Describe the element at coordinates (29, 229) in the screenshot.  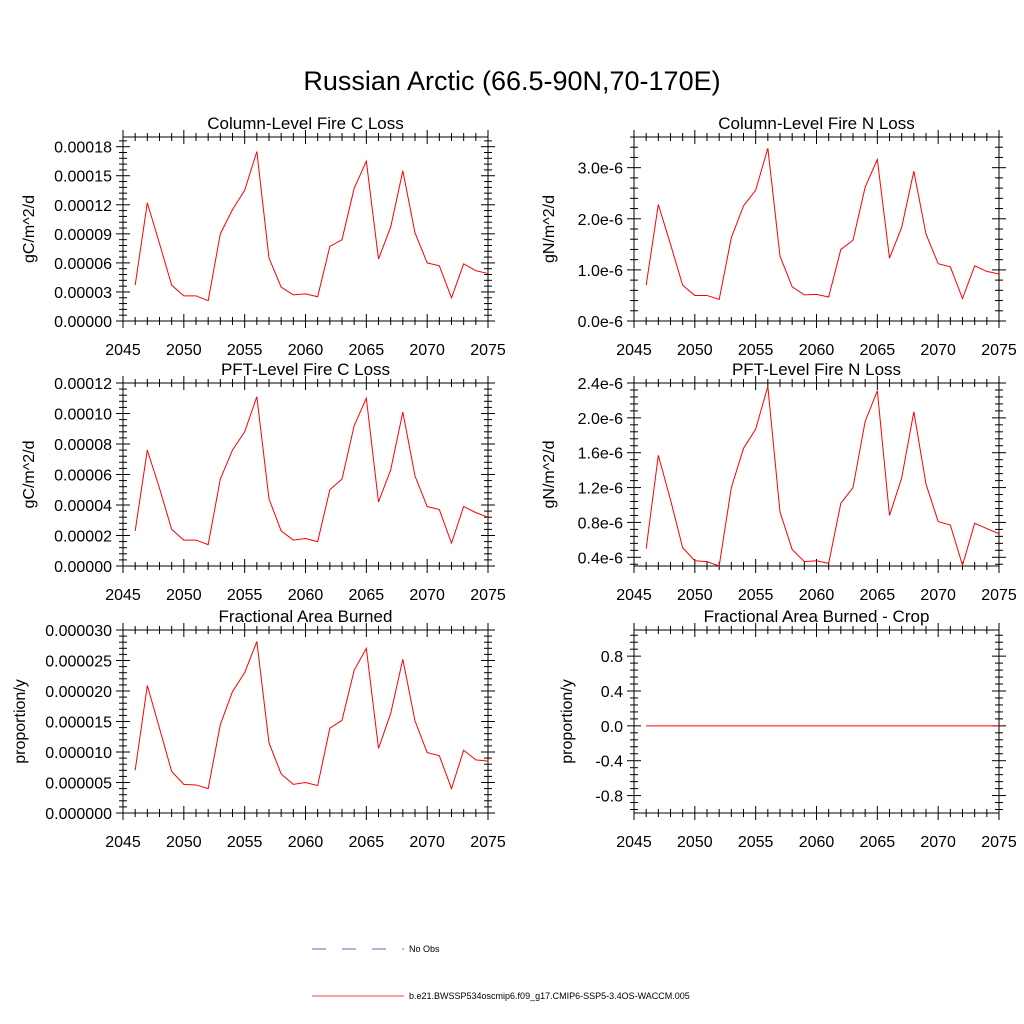
I see `y-axis-label: gC/m^2/d` at that location.